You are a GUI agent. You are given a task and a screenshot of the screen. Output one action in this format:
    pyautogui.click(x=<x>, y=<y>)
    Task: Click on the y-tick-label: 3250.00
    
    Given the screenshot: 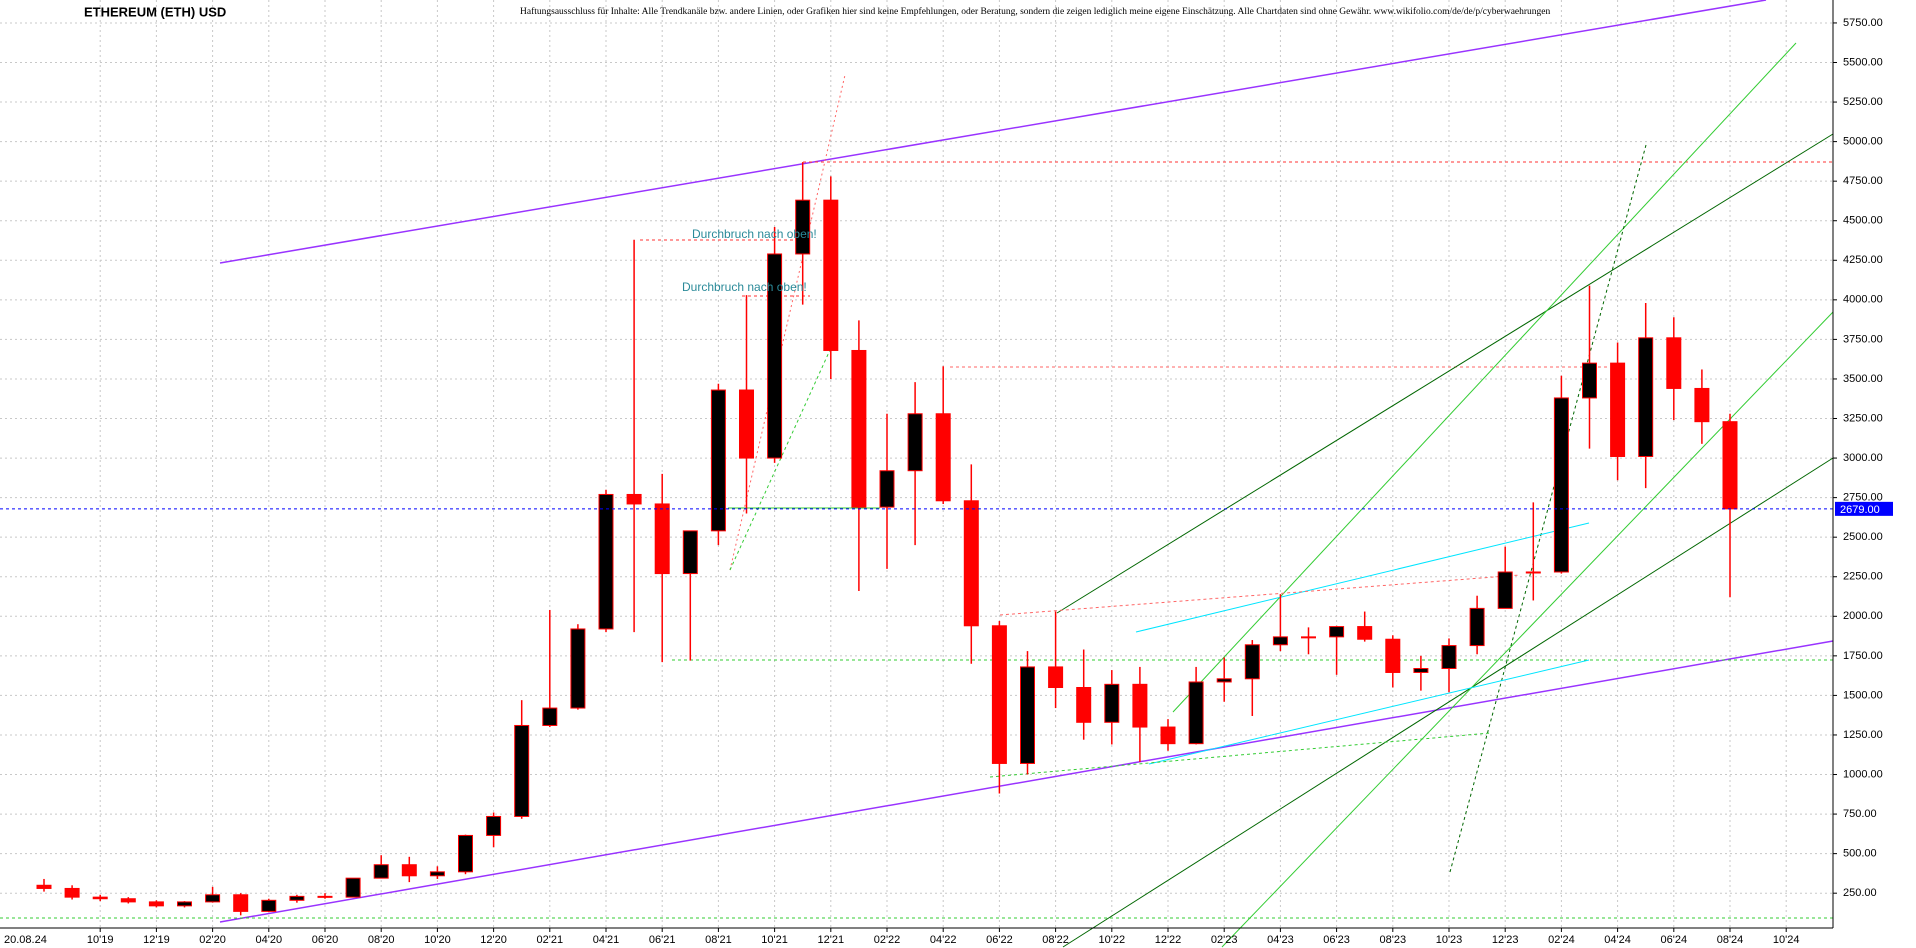 What is the action you would take?
    pyautogui.click(x=1863, y=418)
    